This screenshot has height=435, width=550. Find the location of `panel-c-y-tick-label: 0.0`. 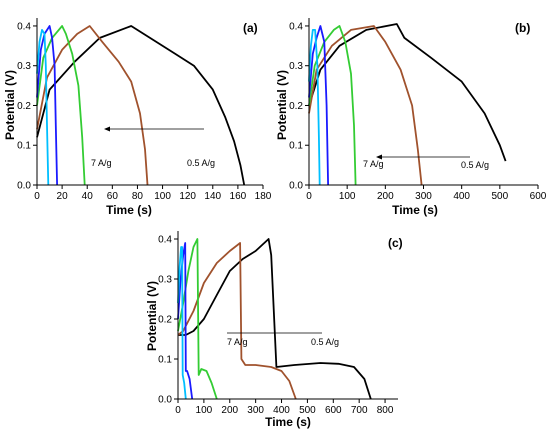

panel-c-y-tick-label: 0.0 is located at coordinates (165, 400).